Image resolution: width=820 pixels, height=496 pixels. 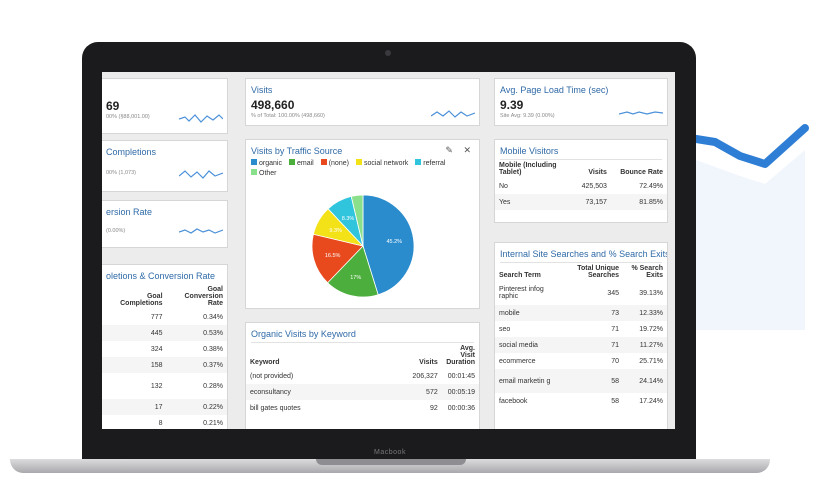 I want to click on table-row: econsultancy 572 00:05:19, so click(x=362, y=392).